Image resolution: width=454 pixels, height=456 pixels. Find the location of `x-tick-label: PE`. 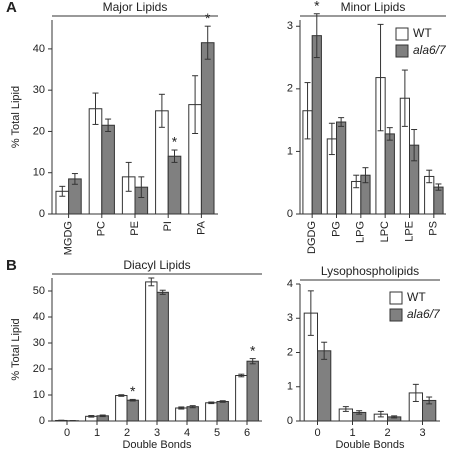

x-tick-label: PE is located at coordinates (135, 228).